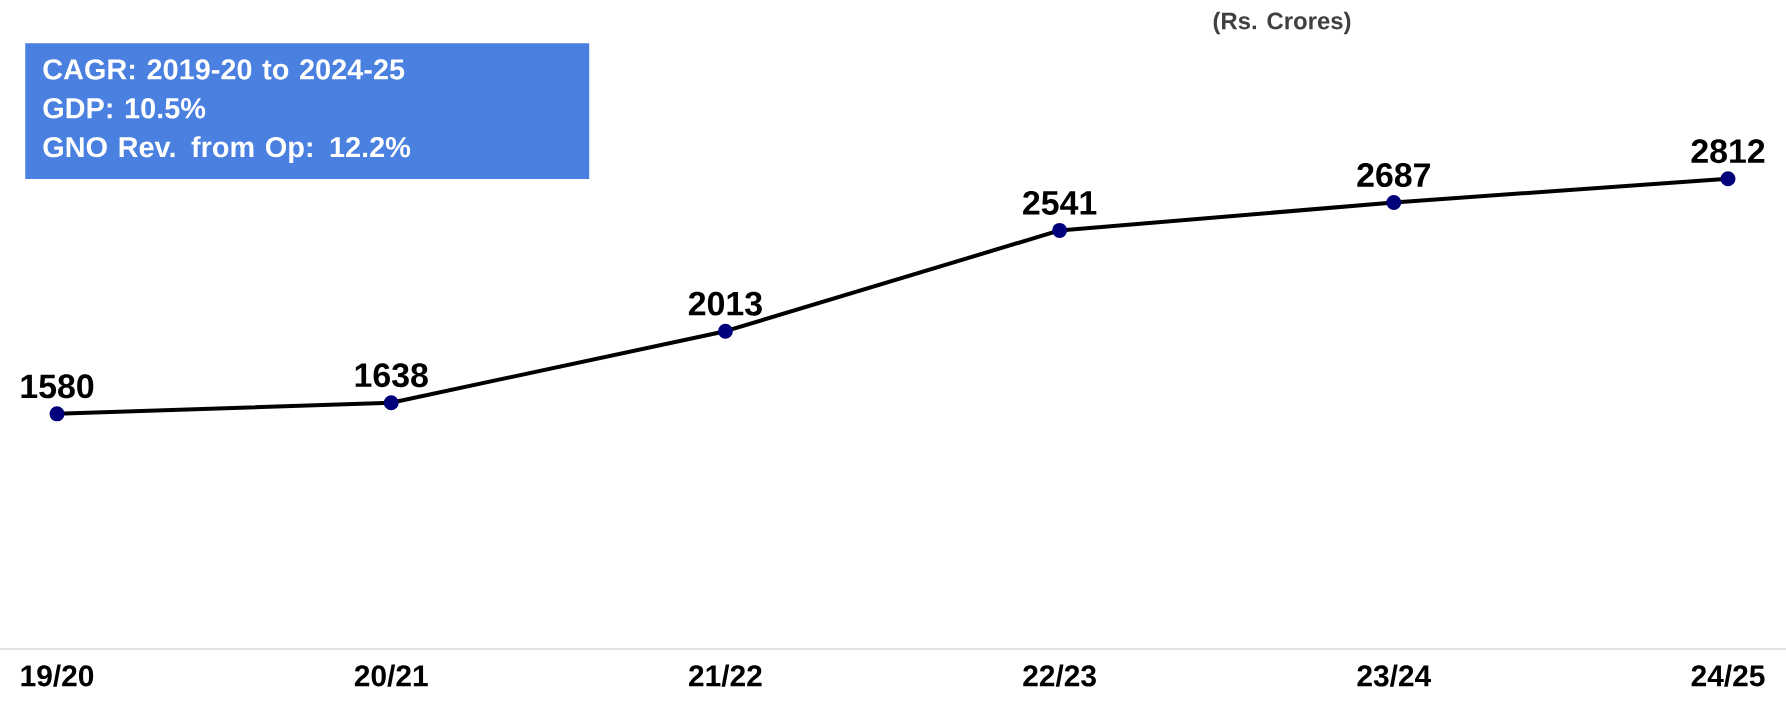 The height and width of the screenshot is (711, 1786). Describe the element at coordinates (1728, 675) in the screenshot. I see `x-tick-label: 24/25` at that location.